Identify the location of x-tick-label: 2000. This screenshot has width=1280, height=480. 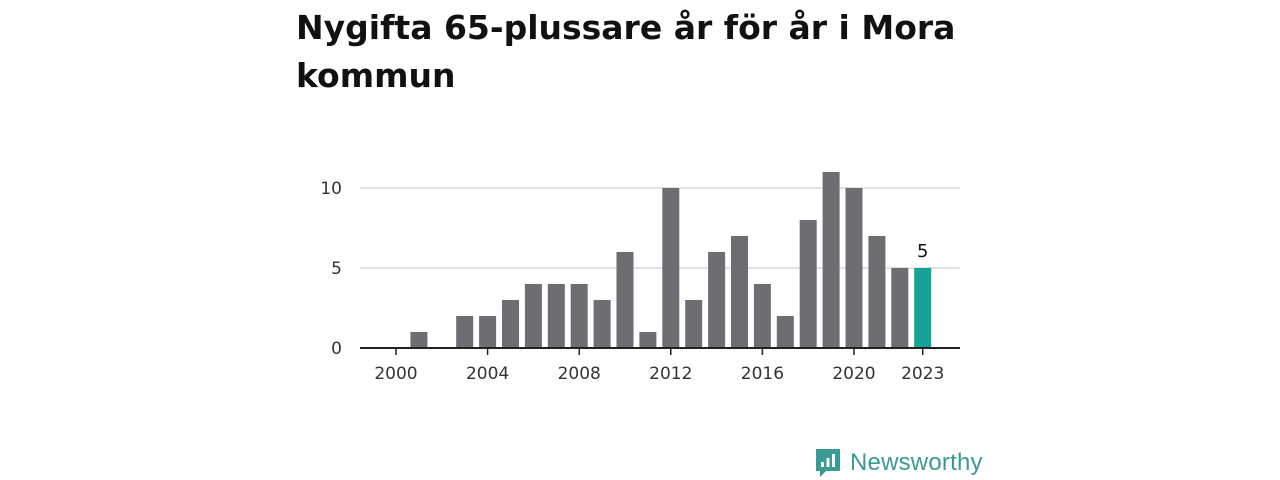
(395, 374).